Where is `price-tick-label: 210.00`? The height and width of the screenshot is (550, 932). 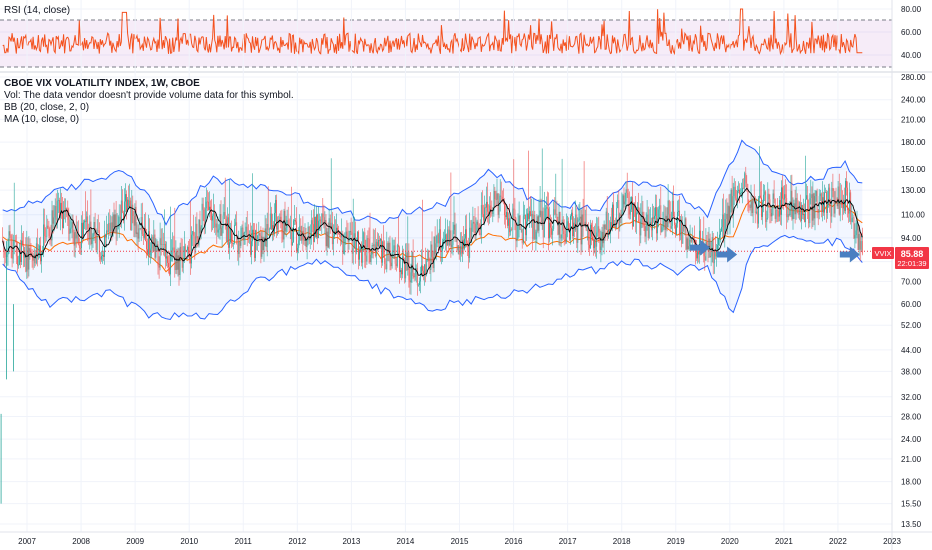 price-tick-label: 210.00 is located at coordinates (913, 119).